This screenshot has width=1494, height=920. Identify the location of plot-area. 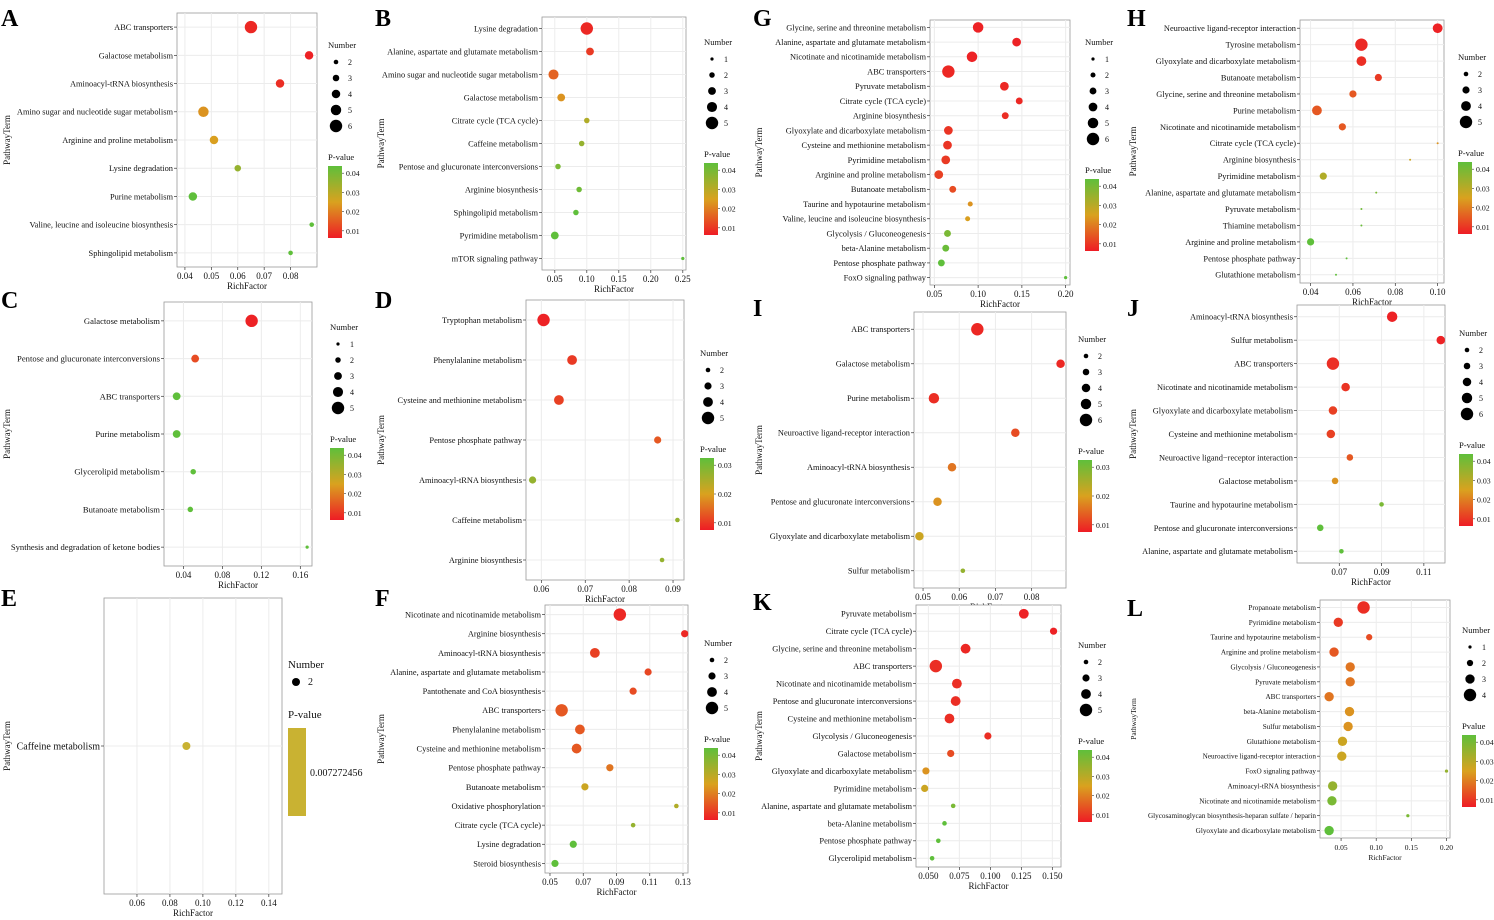
(990, 450).